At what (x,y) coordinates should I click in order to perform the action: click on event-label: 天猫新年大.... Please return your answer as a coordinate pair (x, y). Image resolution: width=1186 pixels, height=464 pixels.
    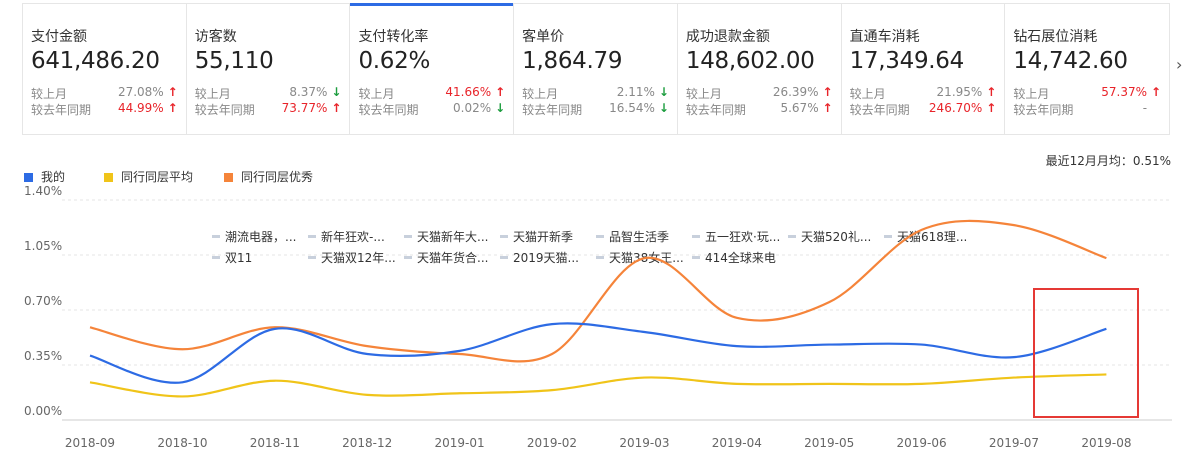
    Looking at the image, I should click on (452, 236).